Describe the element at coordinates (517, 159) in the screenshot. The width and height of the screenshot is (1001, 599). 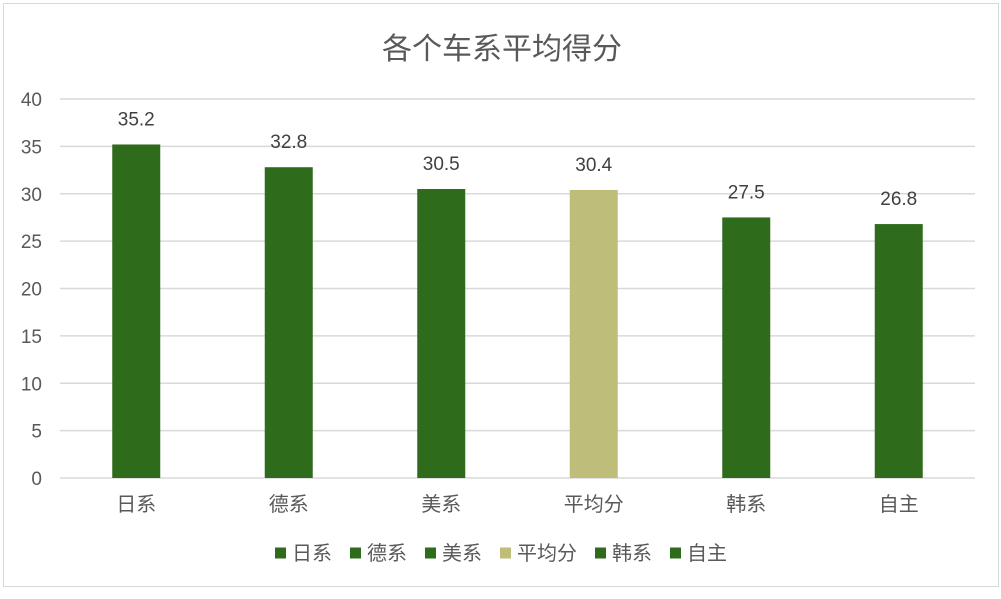
I see `data-labels: 35.2 32.8 30.5 30.4 27.5 26.8` at that location.